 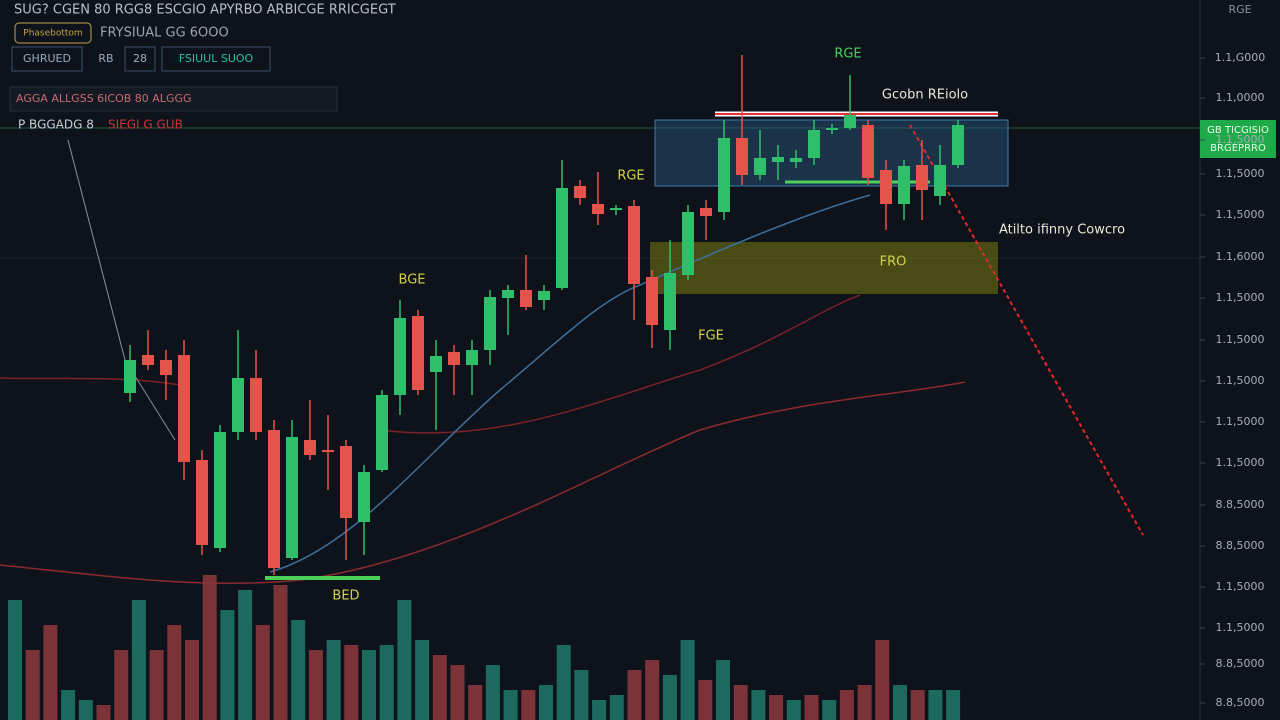 I want to click on annotation: RGE, so click(x=630, y=176).